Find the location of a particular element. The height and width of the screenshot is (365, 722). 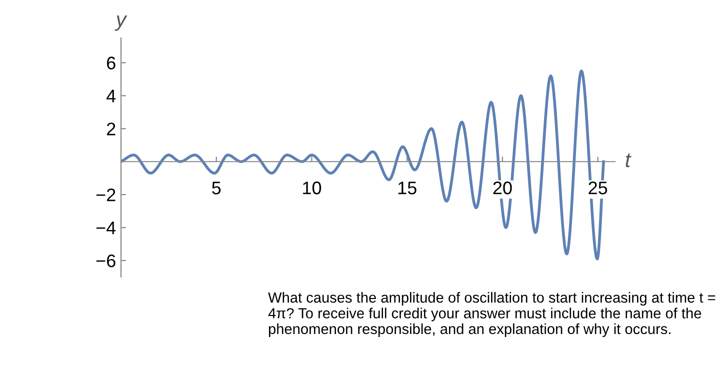

y-tick-label: −6 is located at coordinates (106, 261).